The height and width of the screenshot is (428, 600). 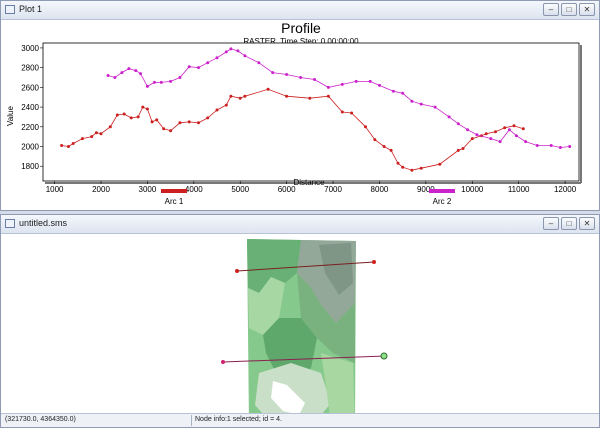 What do you see at coordinates (380, 189) in the screenshot?
I see `x-tick-label: 8000` at bounding box center [380, 189].